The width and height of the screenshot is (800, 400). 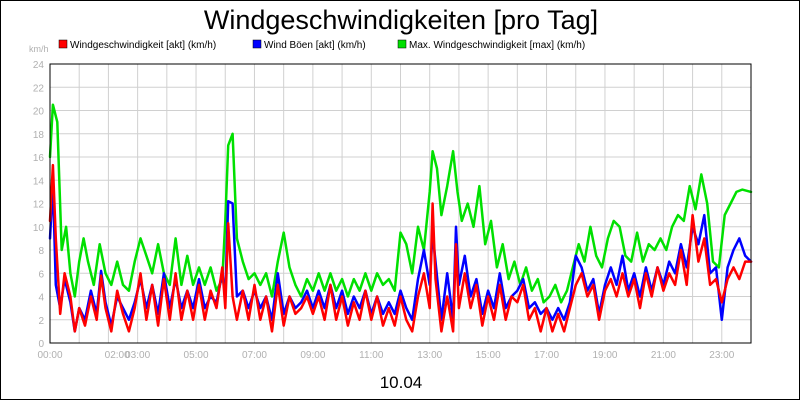 What do you see at coordinates (254, 355) in the screenshot?
I see `x-tick-label: 07:00` at bounding box center [254, 355].